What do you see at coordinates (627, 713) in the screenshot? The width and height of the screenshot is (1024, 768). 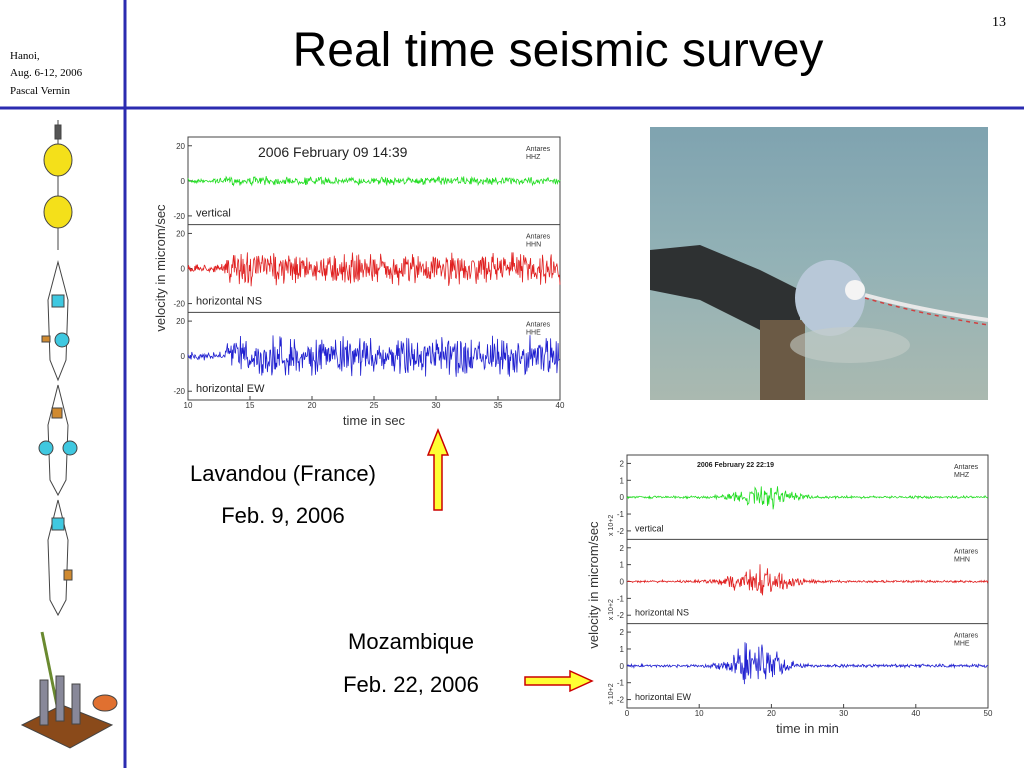 I see `x-tick-label: 0` at bounding box center [627, 713].